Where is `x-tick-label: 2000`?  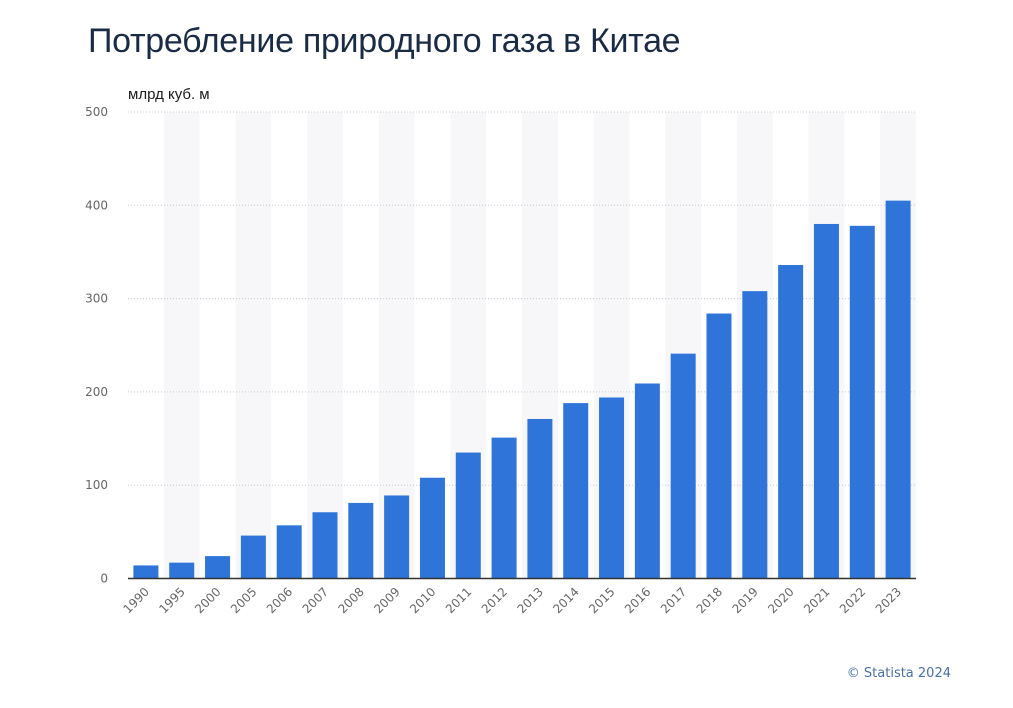
x-tick-label: 2000 is located at coordinates (207, 600).